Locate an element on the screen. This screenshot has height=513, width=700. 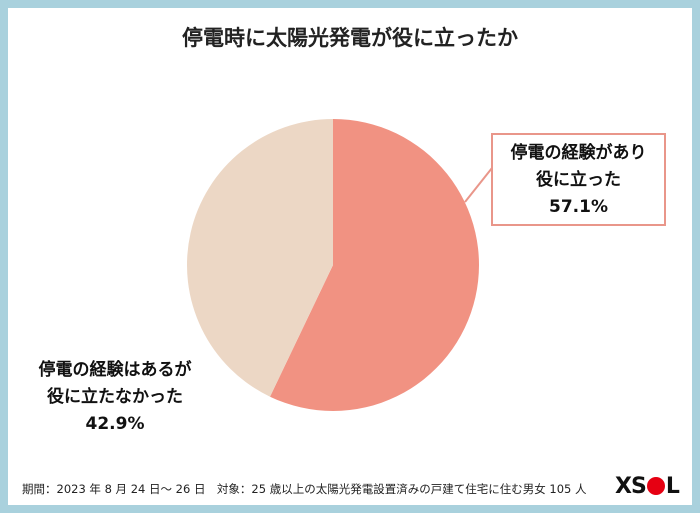
label-line: 役に立った is located at coordinates (578, 180).